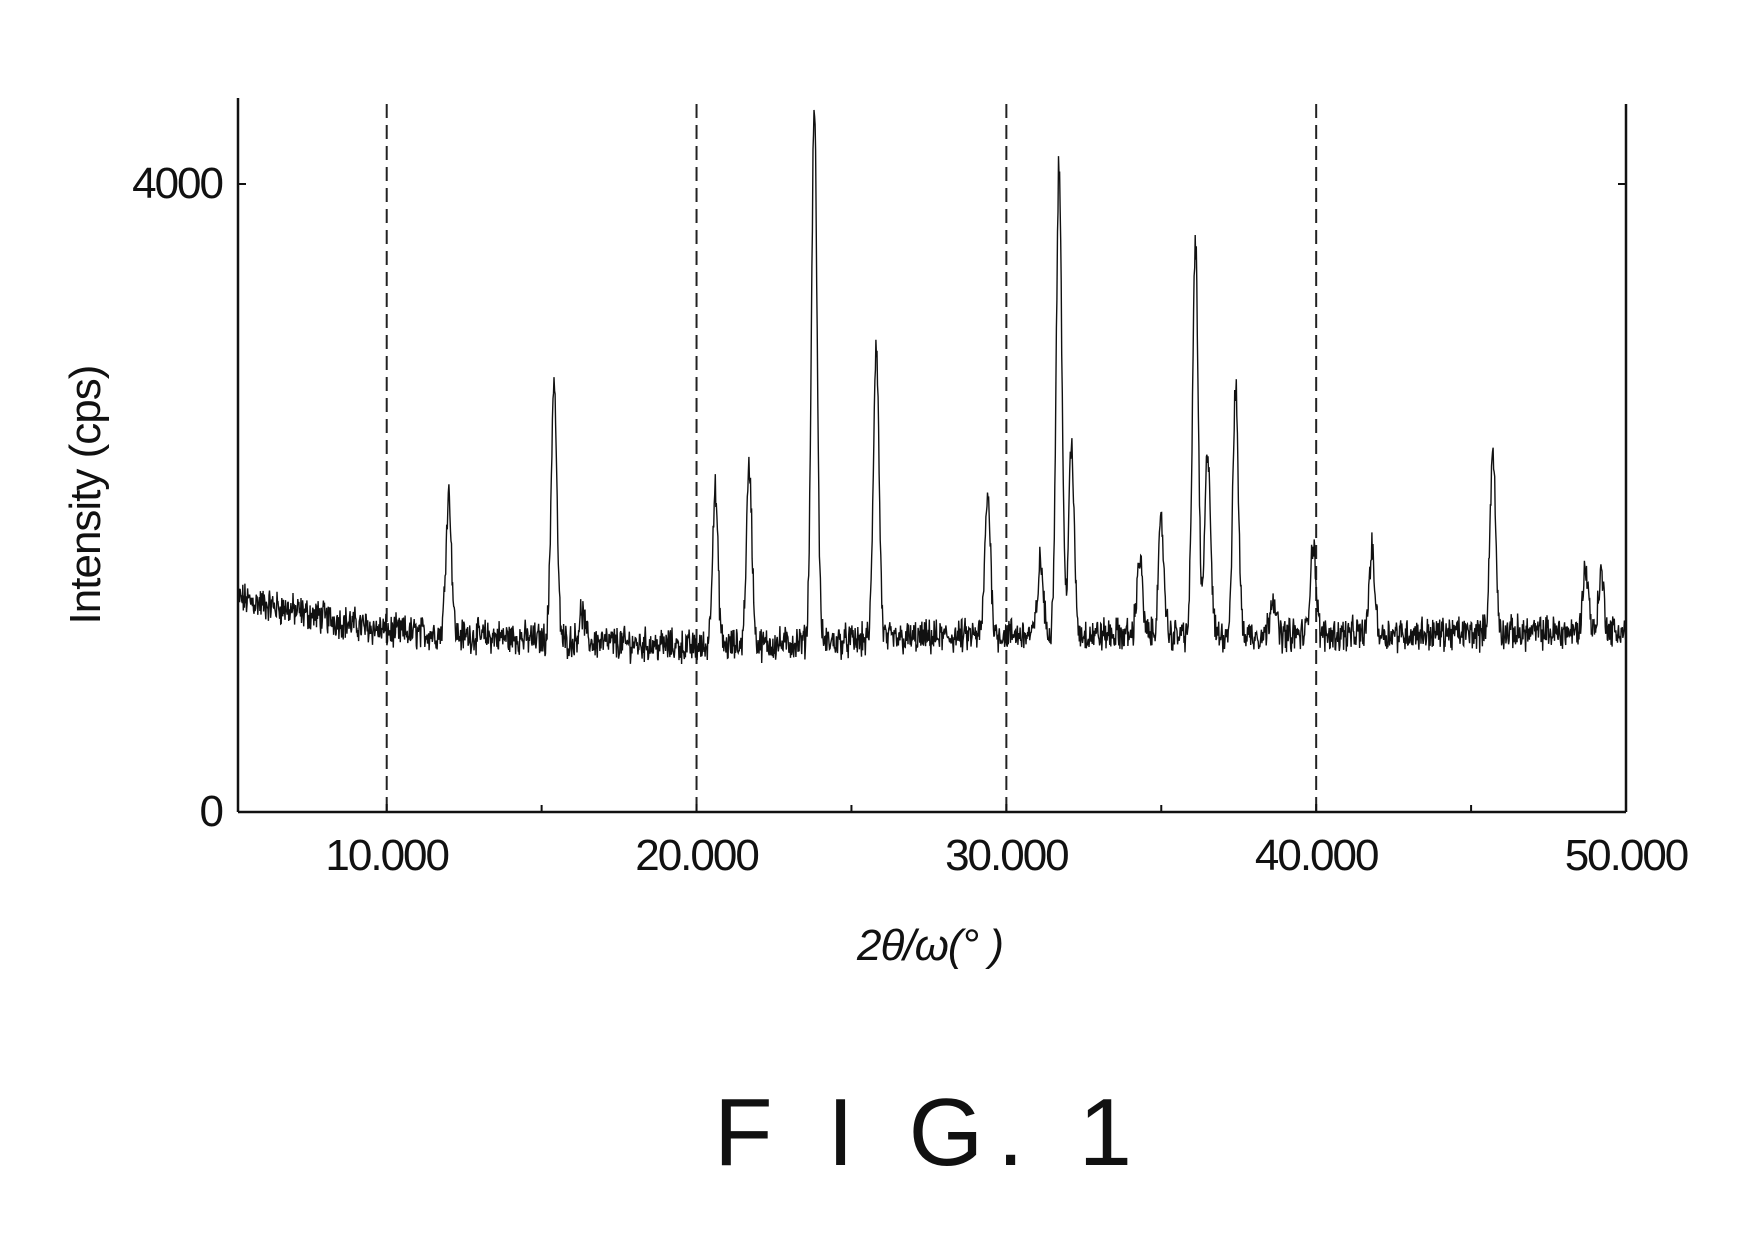 The width and height of the screenshot is (1760, 1240). I want to click on y-axis-label: Intensity (cps), so click(85, 495).